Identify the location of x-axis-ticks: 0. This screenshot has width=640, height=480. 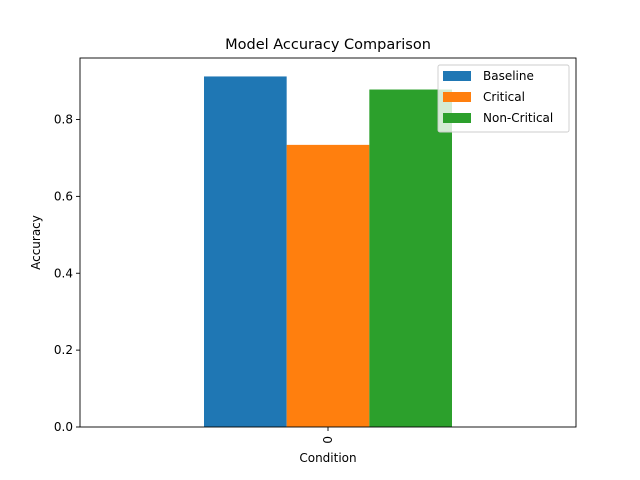
(328, 435).